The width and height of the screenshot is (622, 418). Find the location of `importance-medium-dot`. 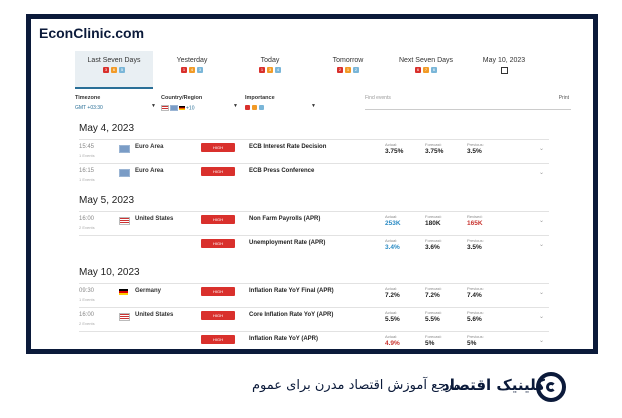

importance-medium-dot is located at coordinates (254, 107).